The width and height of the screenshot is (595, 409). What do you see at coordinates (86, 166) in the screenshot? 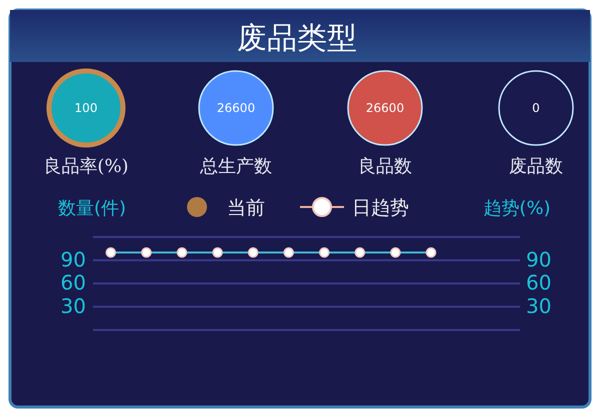
I see `category-label: 良品率(%)` at bounding box center [86, 166].